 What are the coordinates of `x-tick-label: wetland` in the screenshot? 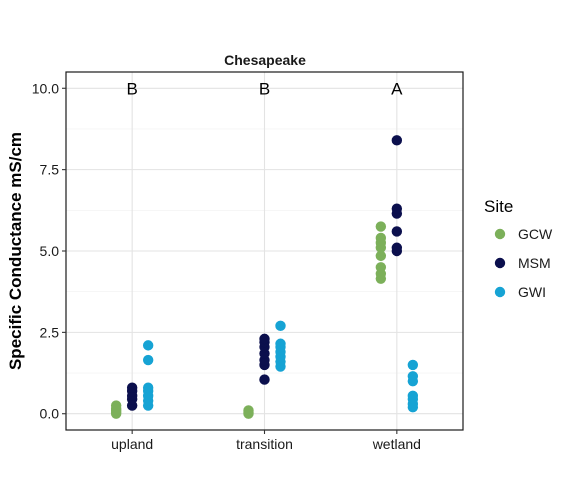 It's located at (396, 444).